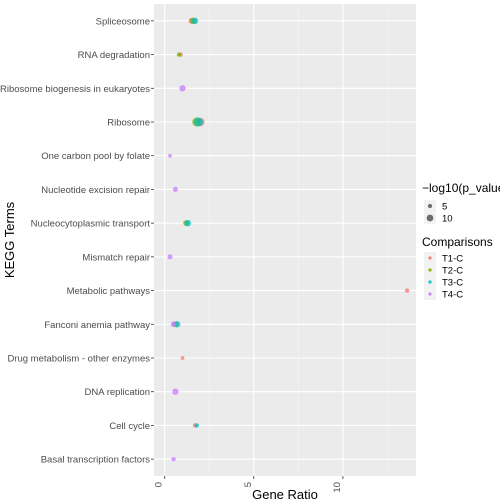 The width and height of the screenshot is (500, 502). What do you see at coordinates (444, 207) in the screenshot?
I see `size-legend-label: 5` at bounding box center [444, 207].